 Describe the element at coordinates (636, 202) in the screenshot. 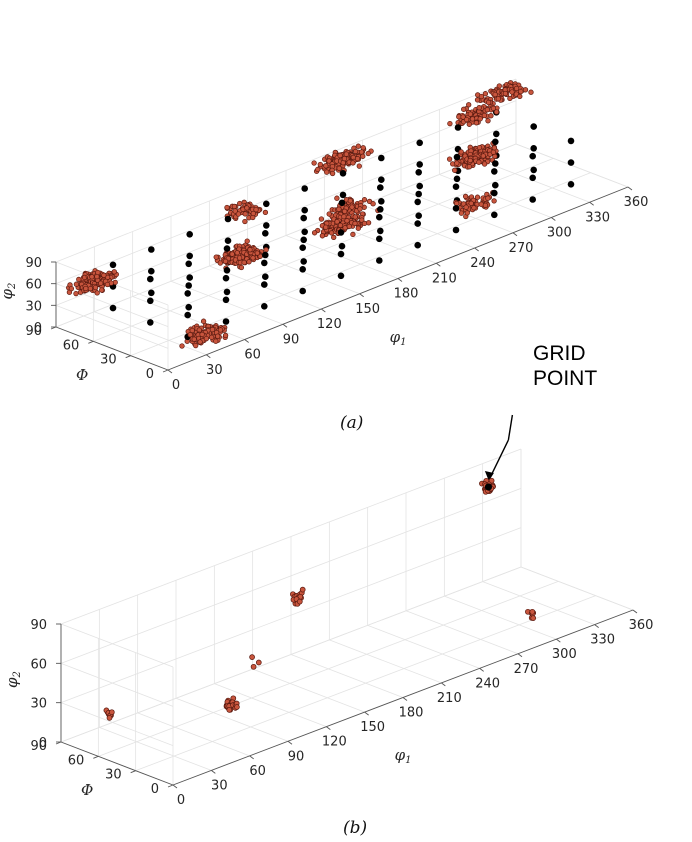

I see `phi1-tick-label: 360` at that location.